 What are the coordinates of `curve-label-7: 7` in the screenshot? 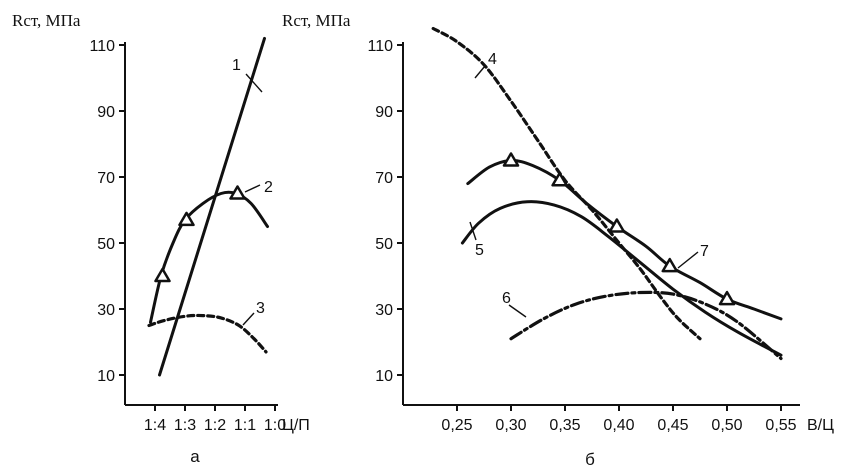 It's located at (704, 251).